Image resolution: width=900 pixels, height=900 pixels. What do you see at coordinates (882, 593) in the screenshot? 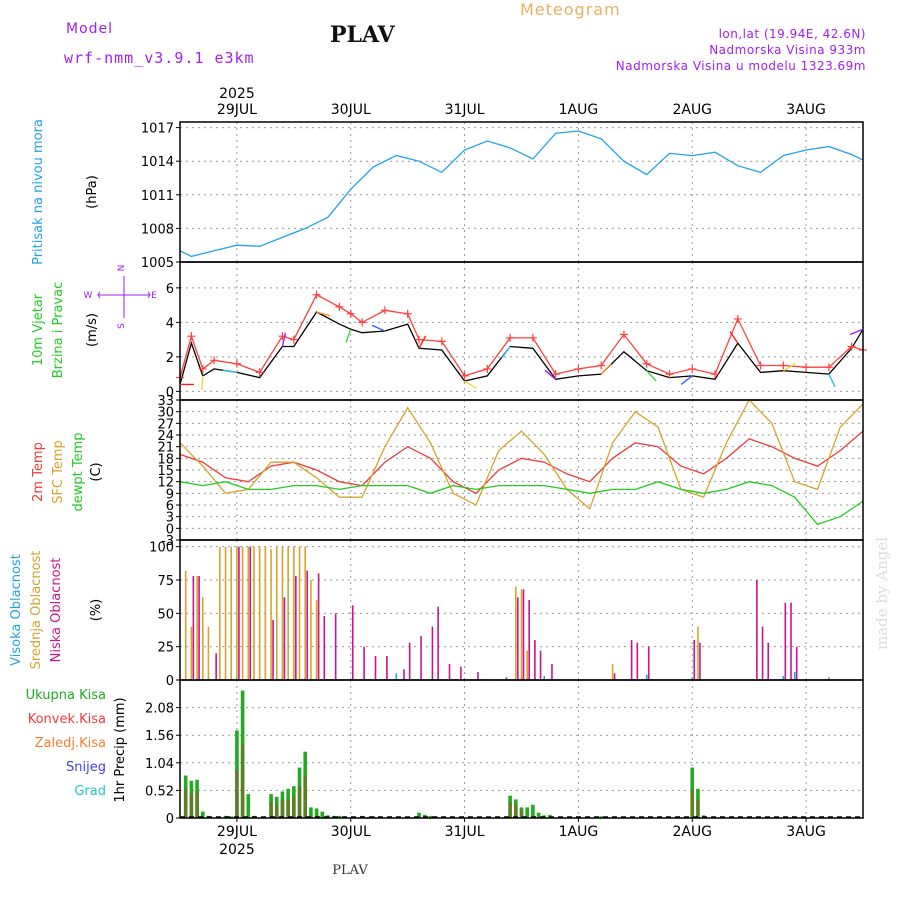
I see `credit-label: made by Angel` at bounding box center [882, 593].